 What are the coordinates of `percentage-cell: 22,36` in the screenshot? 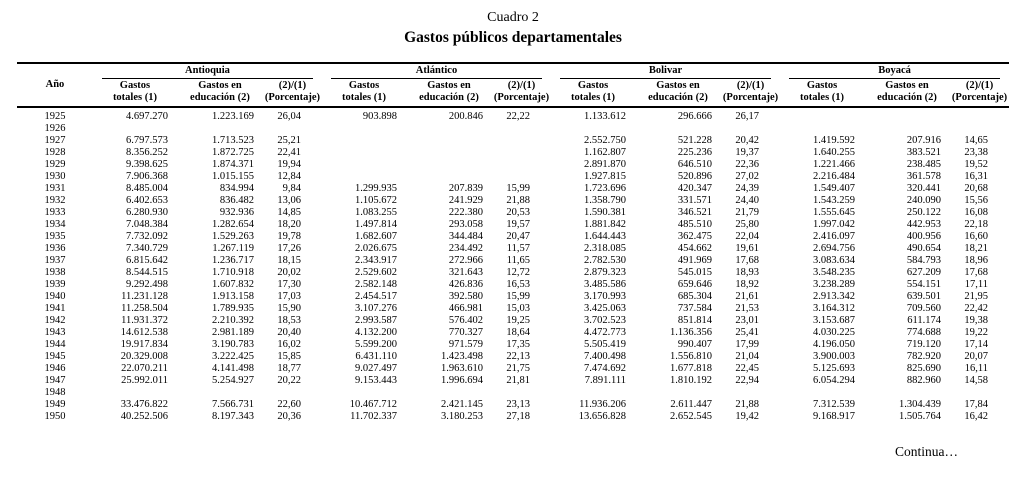 It's located at (747, 164).